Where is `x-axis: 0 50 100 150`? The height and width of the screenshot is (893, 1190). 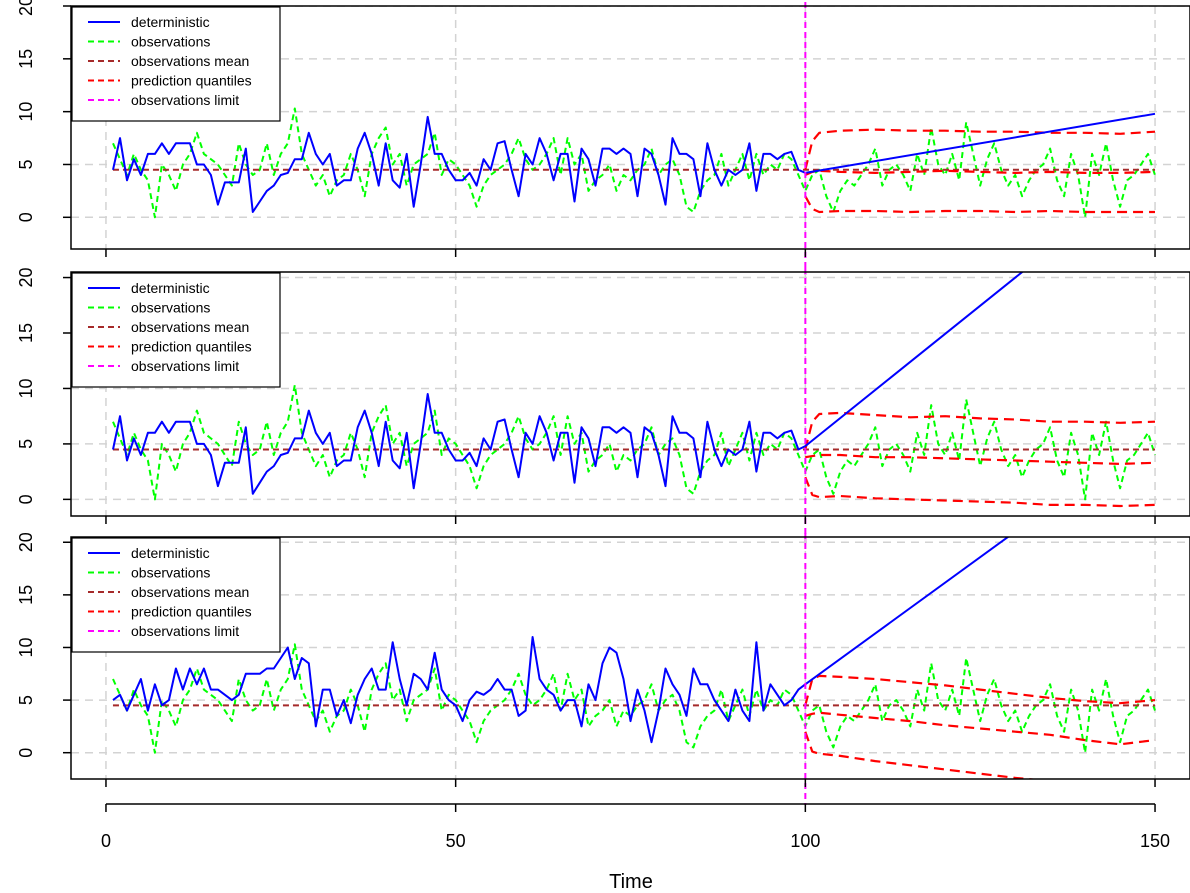 x-axis: 0 50 100 150 is located at coordinates (635, 827).